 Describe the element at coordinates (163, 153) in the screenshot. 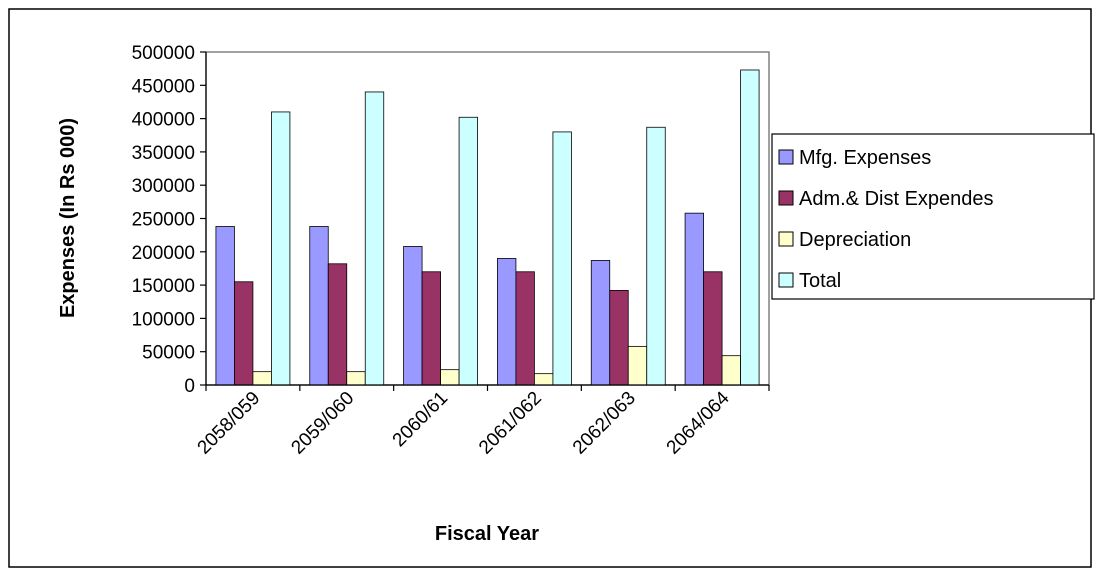

I see `y-tick-label: 350000` at that location.